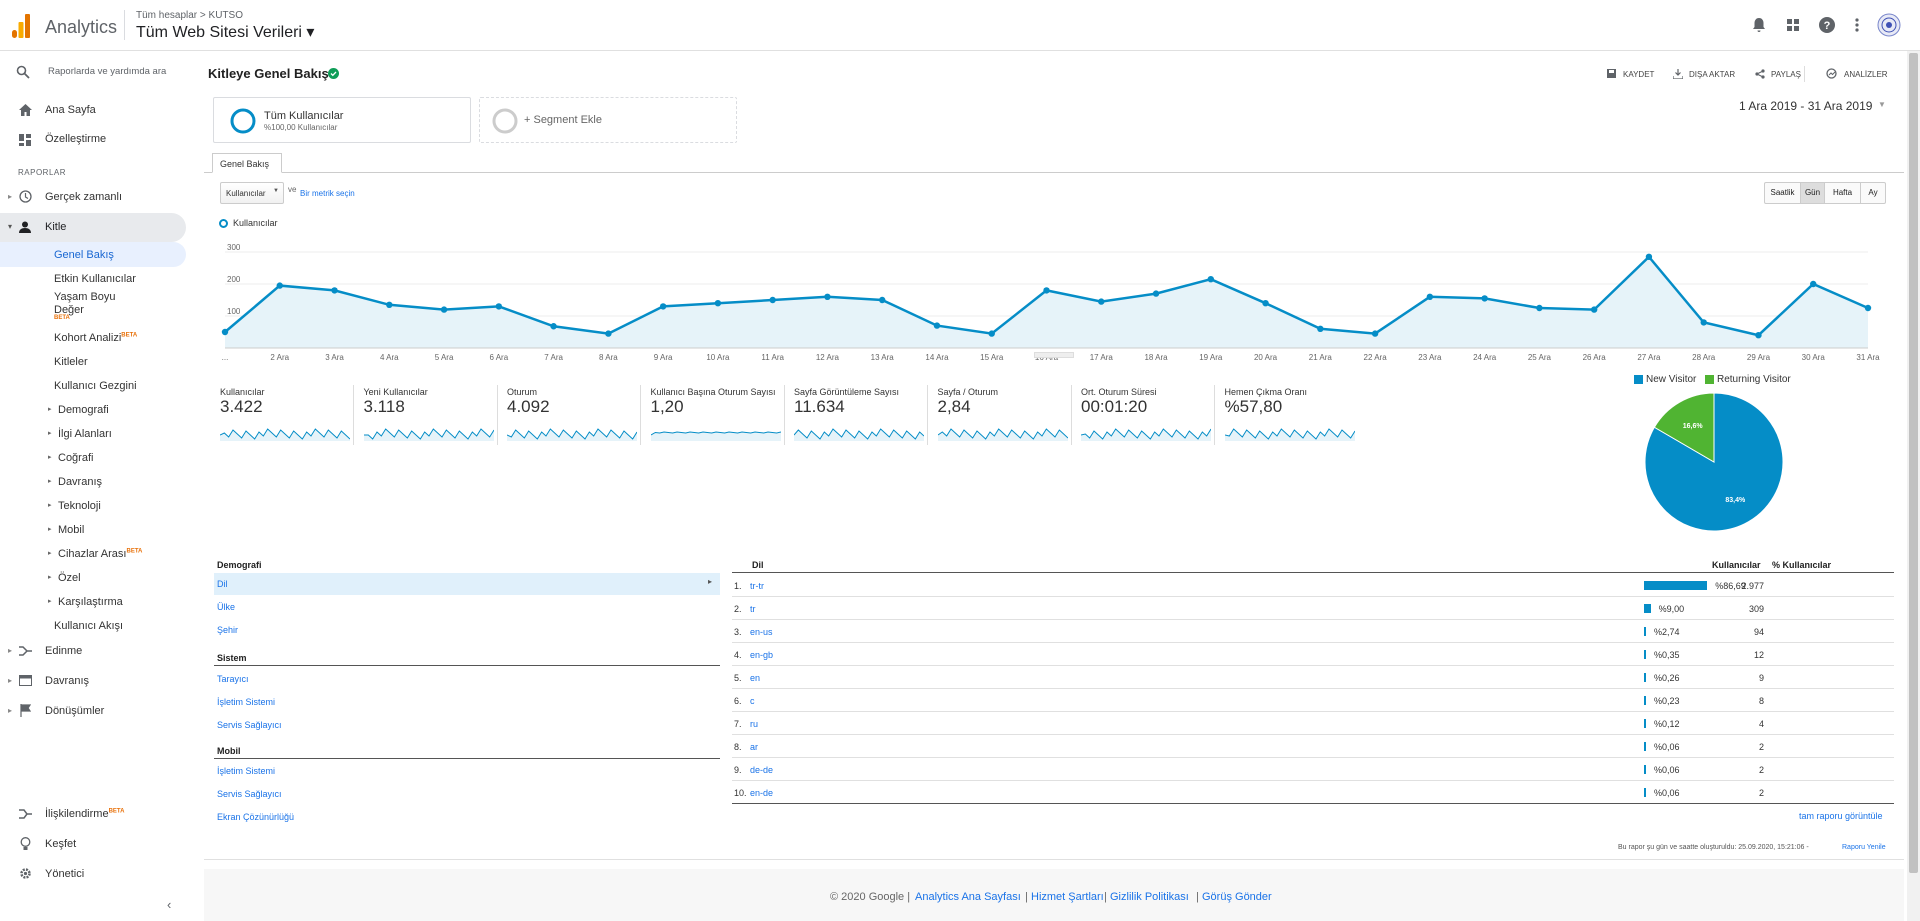  What do you see at coordinates (76, 139) in the screenshot?
I see `sidebar-item-customization: Özelleştirme` at bounding box center [76, 139].